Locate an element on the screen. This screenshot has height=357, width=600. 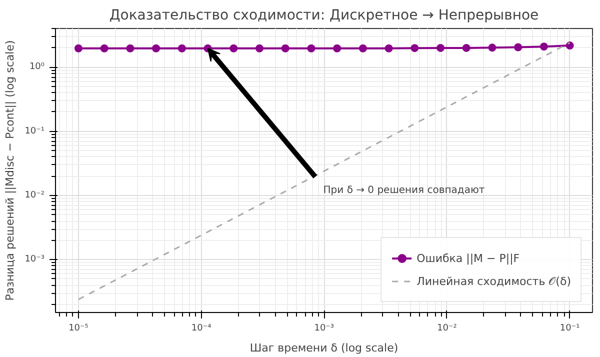
legend-label: Линейная сходимость 𝒪(δ) is located at coordinates (493, 281).